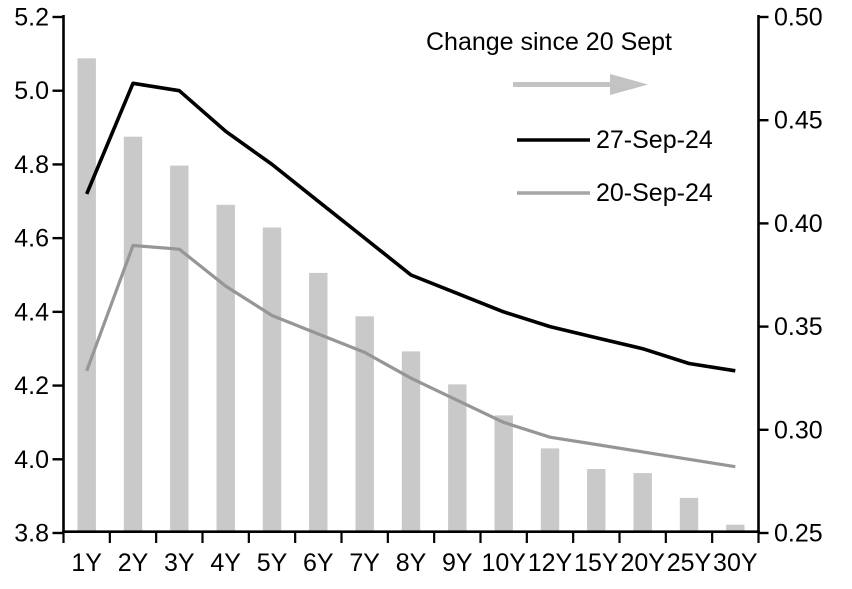 The height and width of the screenshot is (589, 852). I want to click on legend: Change since 20 Sept 27-Sep-24 20-Sep-24, so click(569, 117).